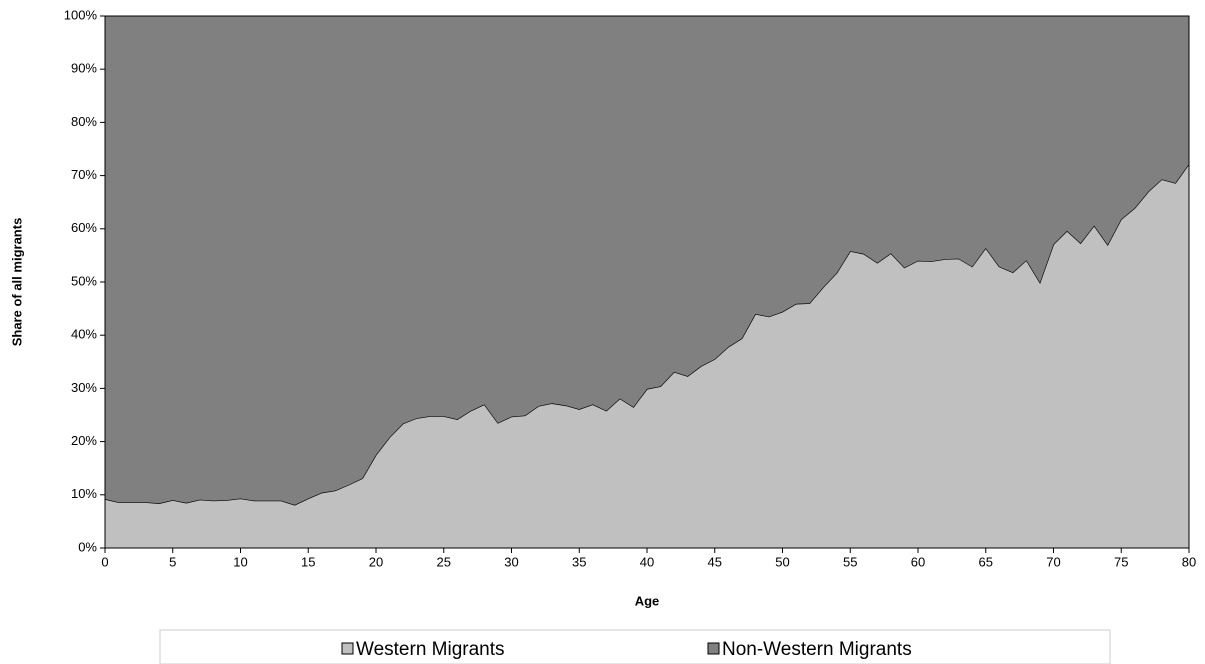 This screenshot has width=1205, height=664. I want to click on x-tick-label: 15, so click(308, 561).